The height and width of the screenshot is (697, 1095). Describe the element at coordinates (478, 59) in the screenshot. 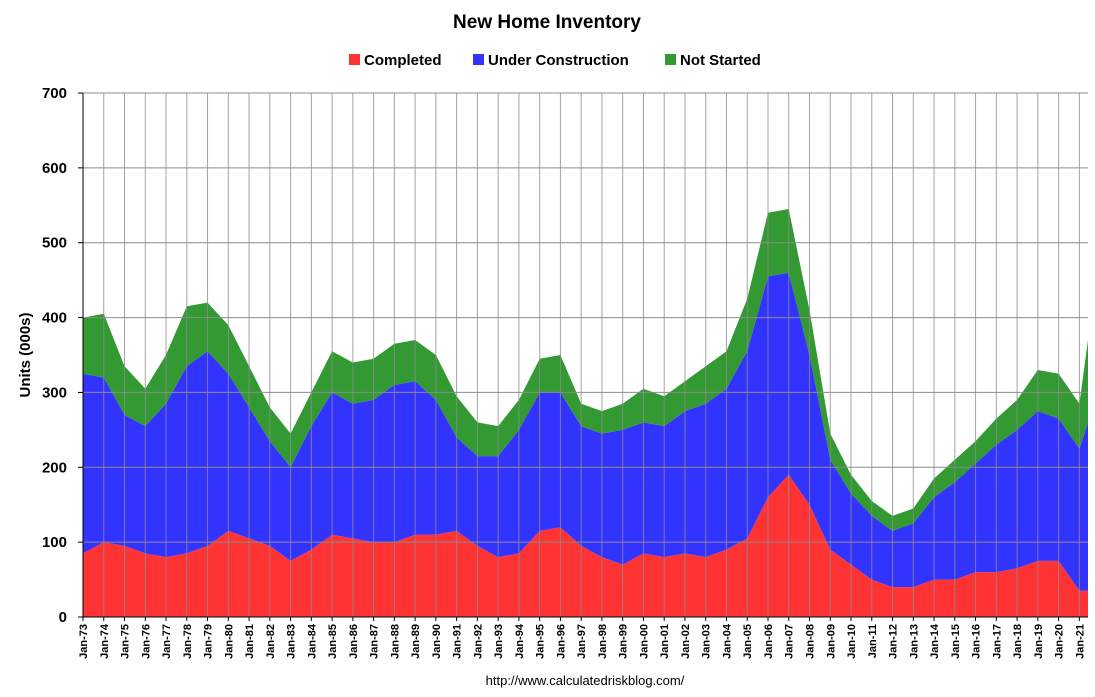

I see `legend-swatch-under-construction` at that location.